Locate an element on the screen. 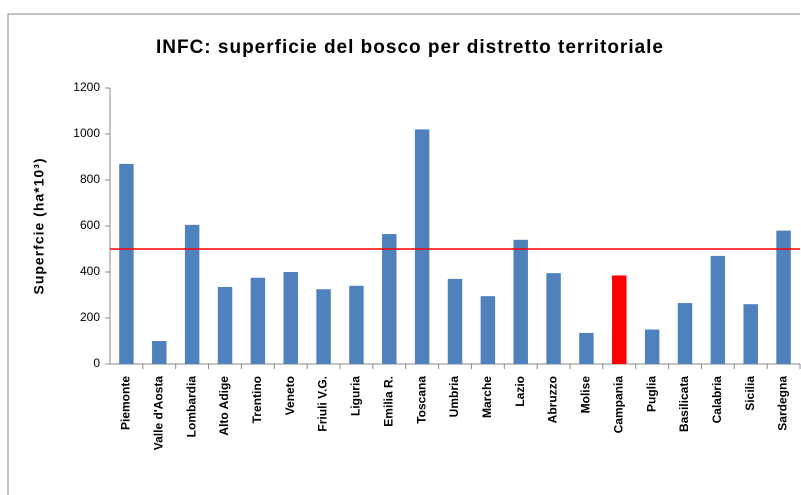  x-tick-label: Lazio is located at coordinates (520, 391).